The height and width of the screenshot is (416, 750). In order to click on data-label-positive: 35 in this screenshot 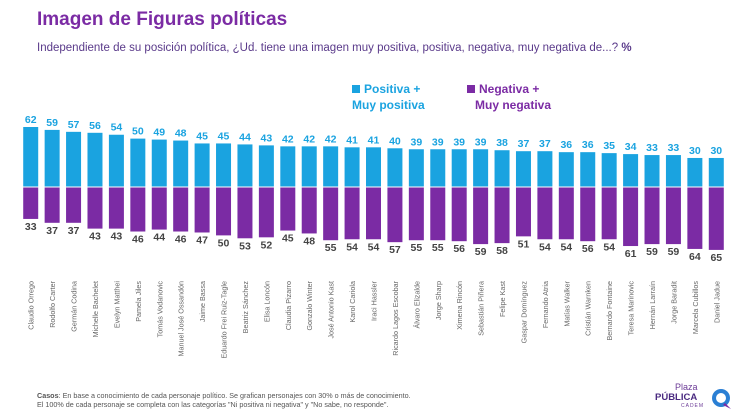, I will do `click(609, 146)`.